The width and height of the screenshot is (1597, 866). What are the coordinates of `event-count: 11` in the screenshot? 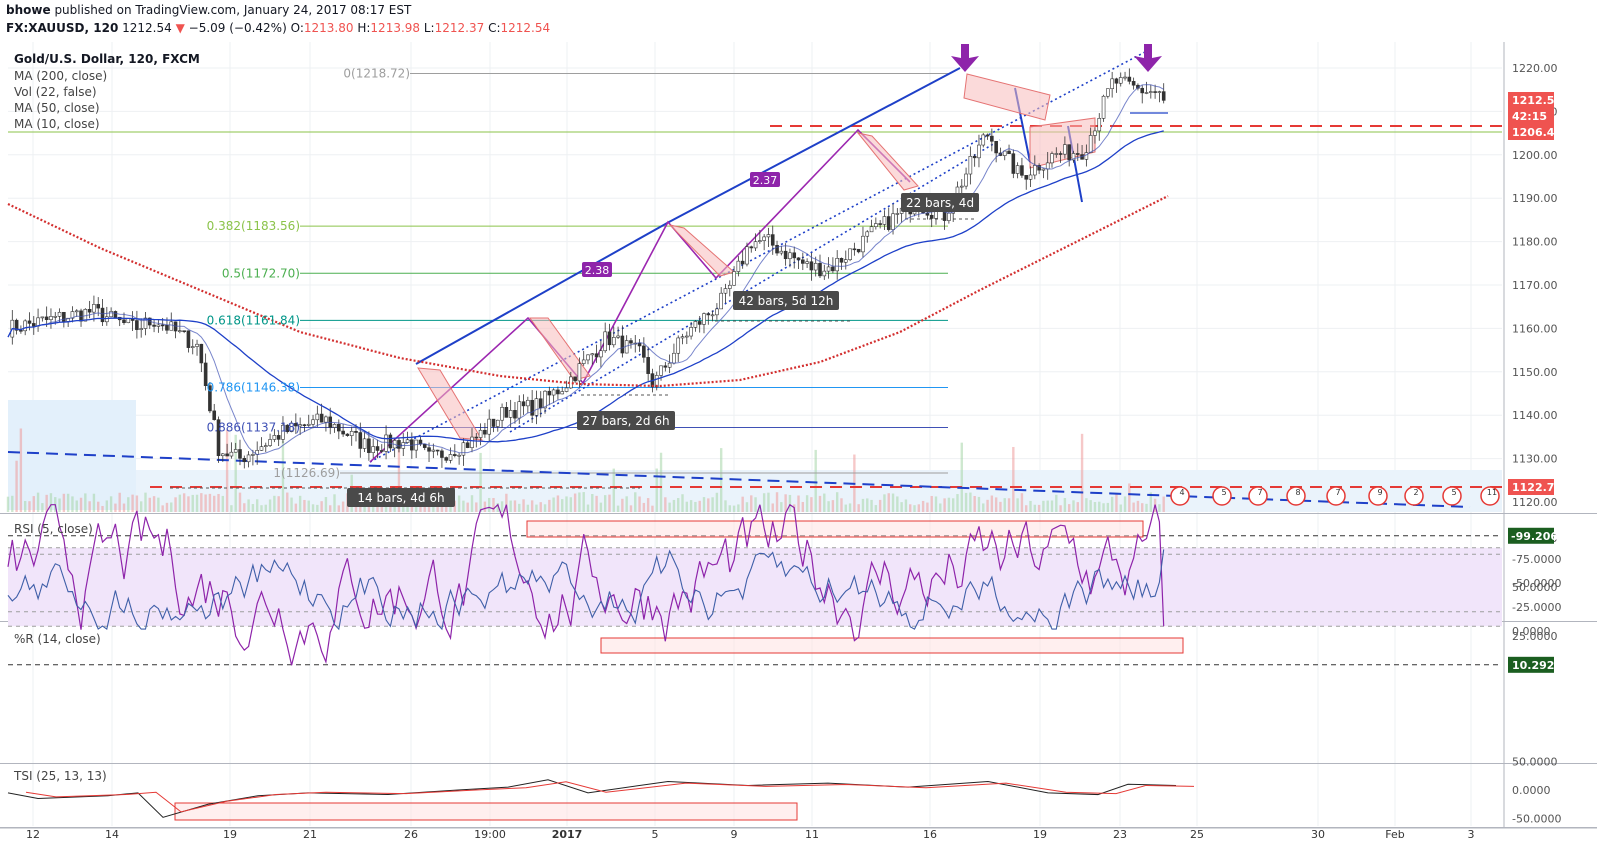 It's located at (1492, 492).